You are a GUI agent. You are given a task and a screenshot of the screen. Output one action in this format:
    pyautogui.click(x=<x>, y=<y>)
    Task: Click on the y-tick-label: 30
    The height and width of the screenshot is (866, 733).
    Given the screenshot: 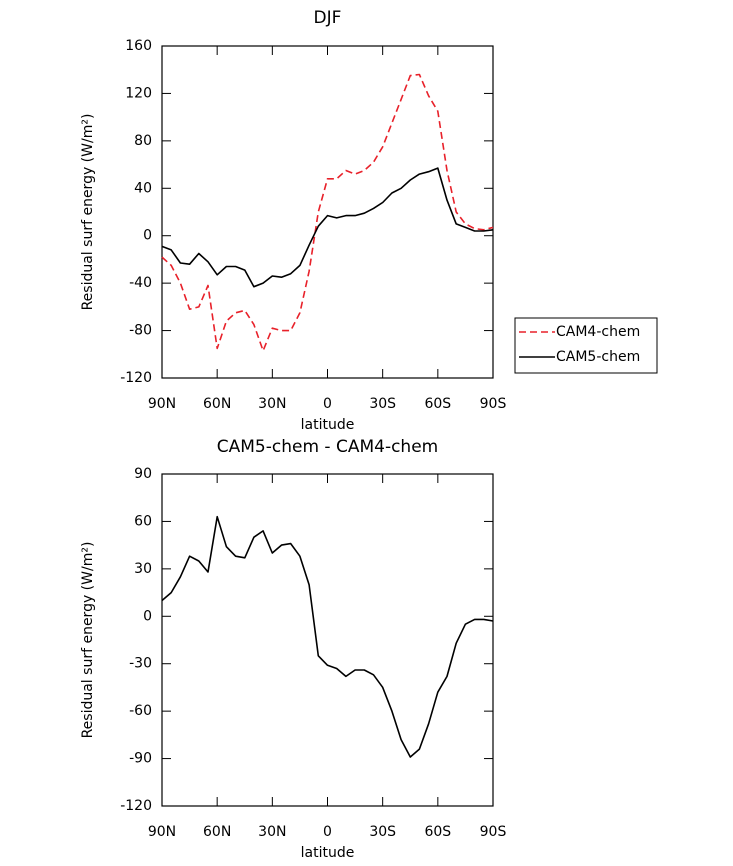 What is the action you would take?
    pyautogui.click(x=143, y=569)
    